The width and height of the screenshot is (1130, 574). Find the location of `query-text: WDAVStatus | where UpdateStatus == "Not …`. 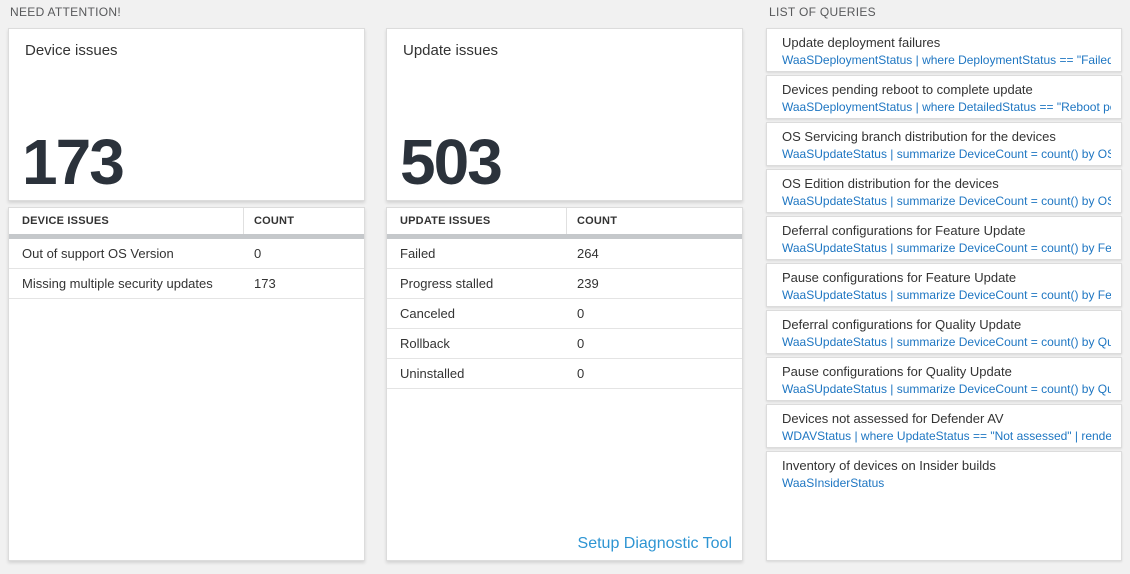

query-text: WDAVStatus | where UpdateStatus == "Not … is located at coordinates (946, 436).